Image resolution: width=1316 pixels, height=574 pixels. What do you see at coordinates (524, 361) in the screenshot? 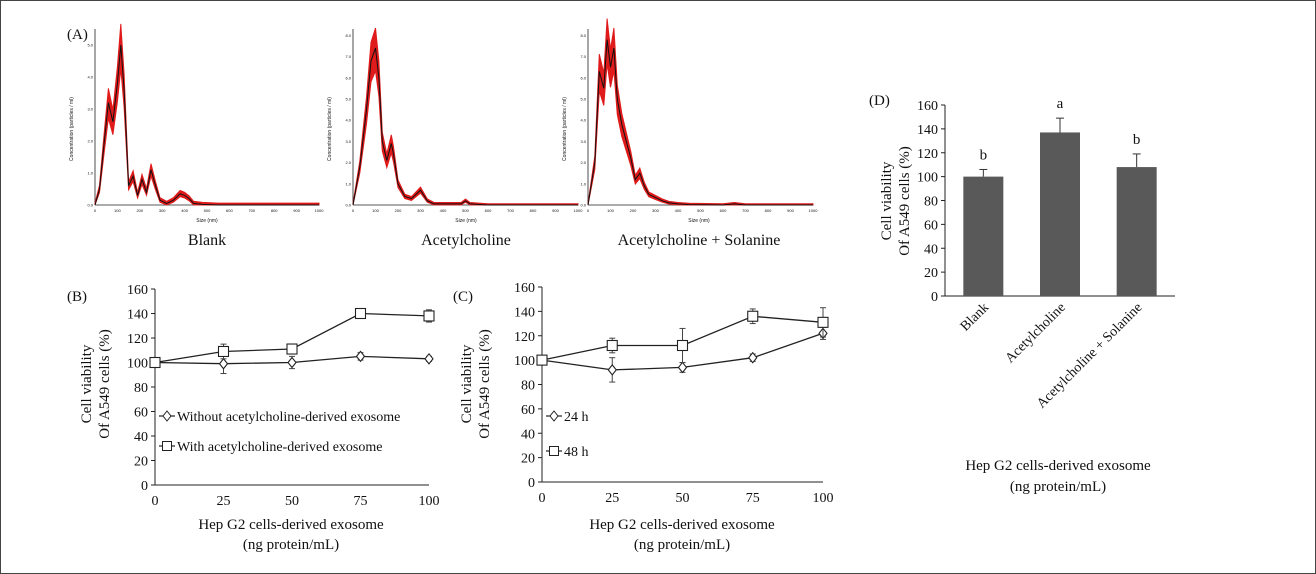
I see `c-y-tick-label: 100` at bounding box center [524, 361].